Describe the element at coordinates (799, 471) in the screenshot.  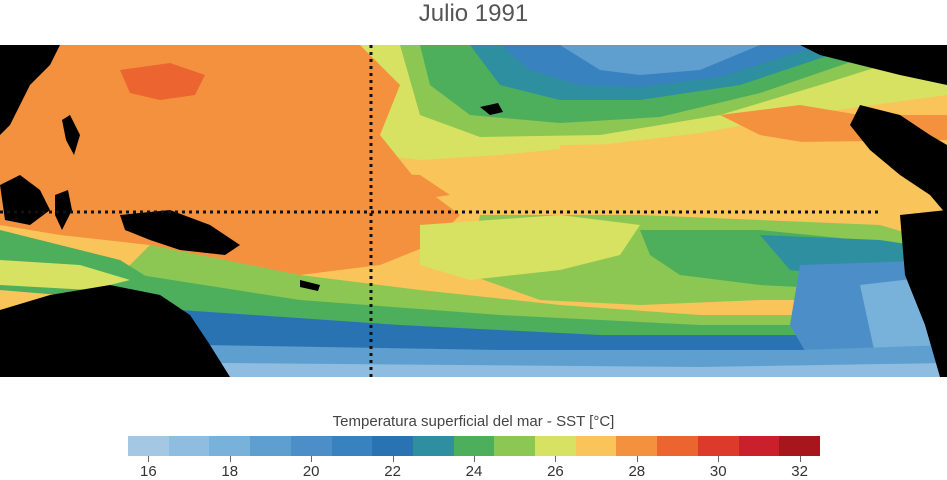
I see `colorbar-tick-label: 32` at that location.